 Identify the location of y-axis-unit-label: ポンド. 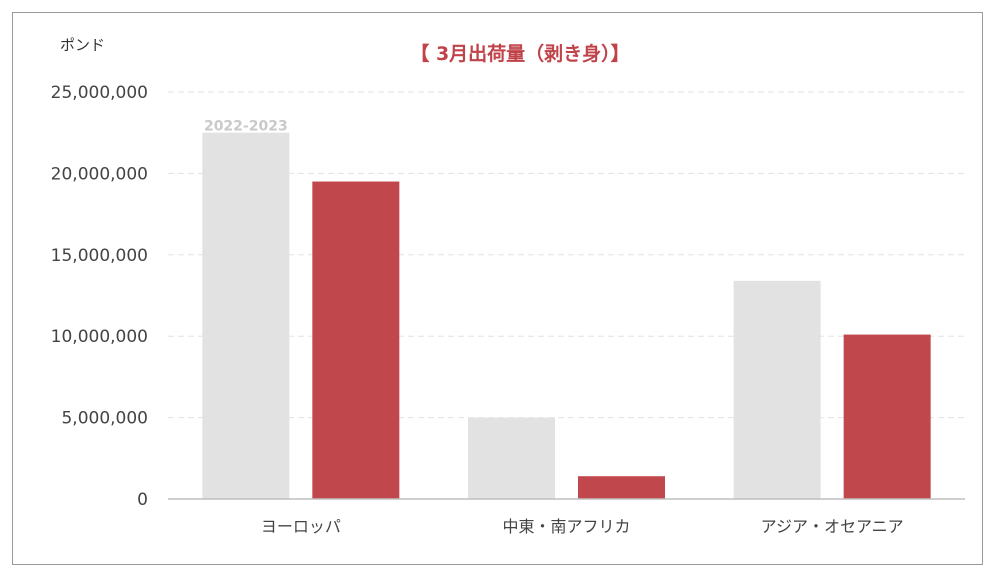
(82, 45).